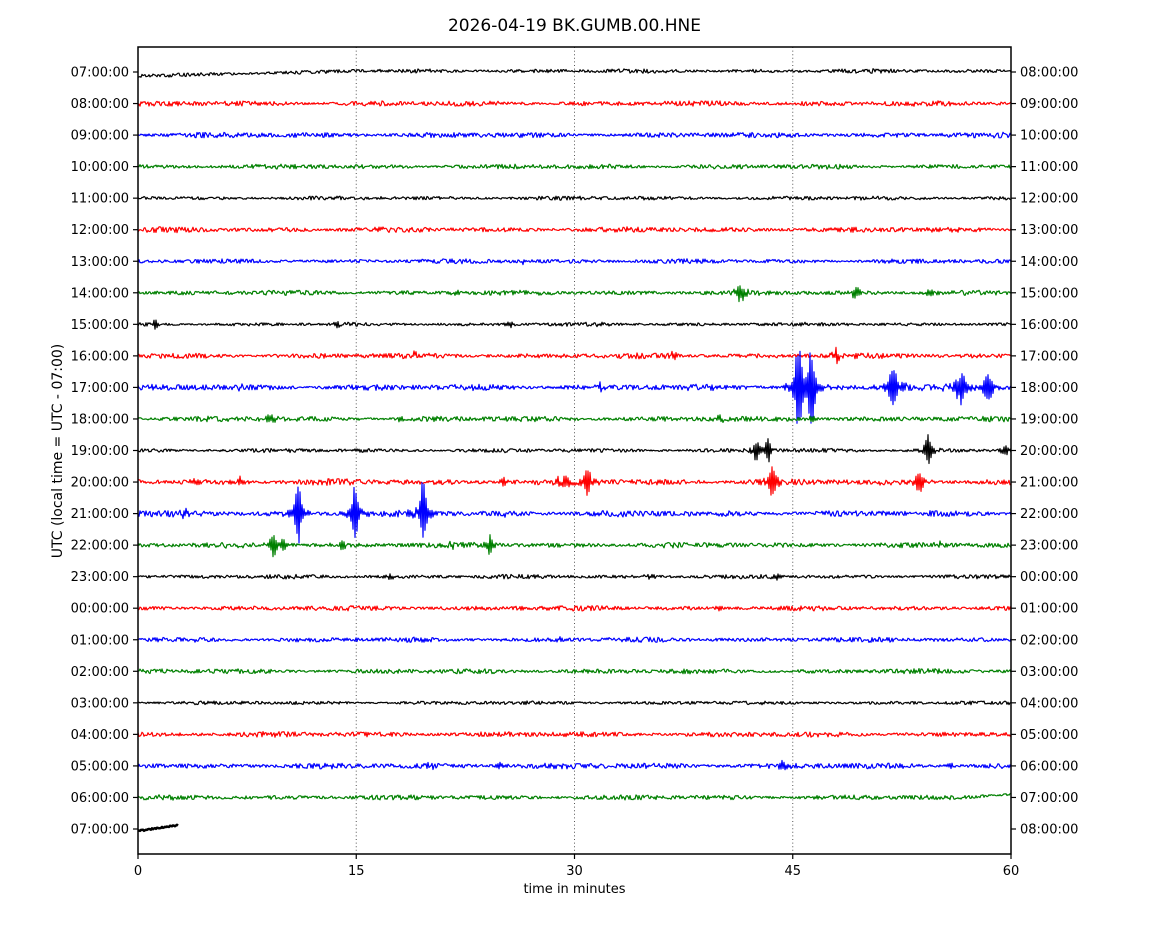 The image size is (1150, 950). Describe the element at coordinates (1049, 419) in the screenshot. I see `right-time-label: 19:00:00` at that location.